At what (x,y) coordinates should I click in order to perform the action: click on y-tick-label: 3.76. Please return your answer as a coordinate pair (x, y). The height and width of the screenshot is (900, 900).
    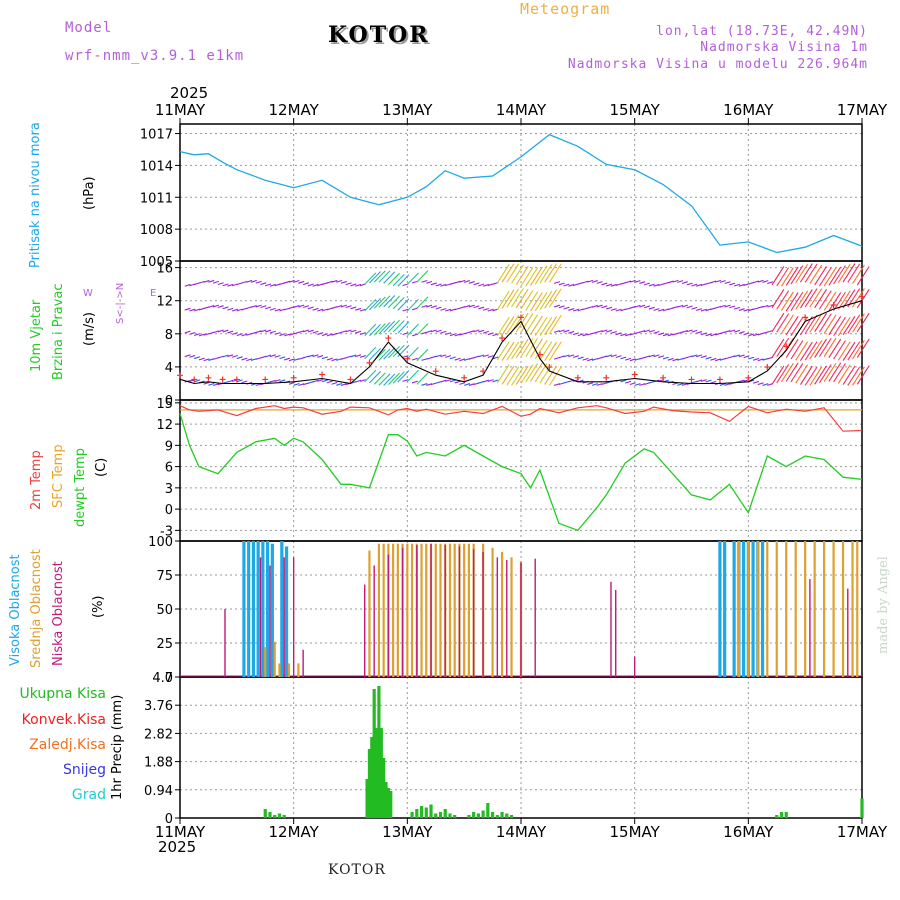
    Looking at the image, I should click on (158, 706).